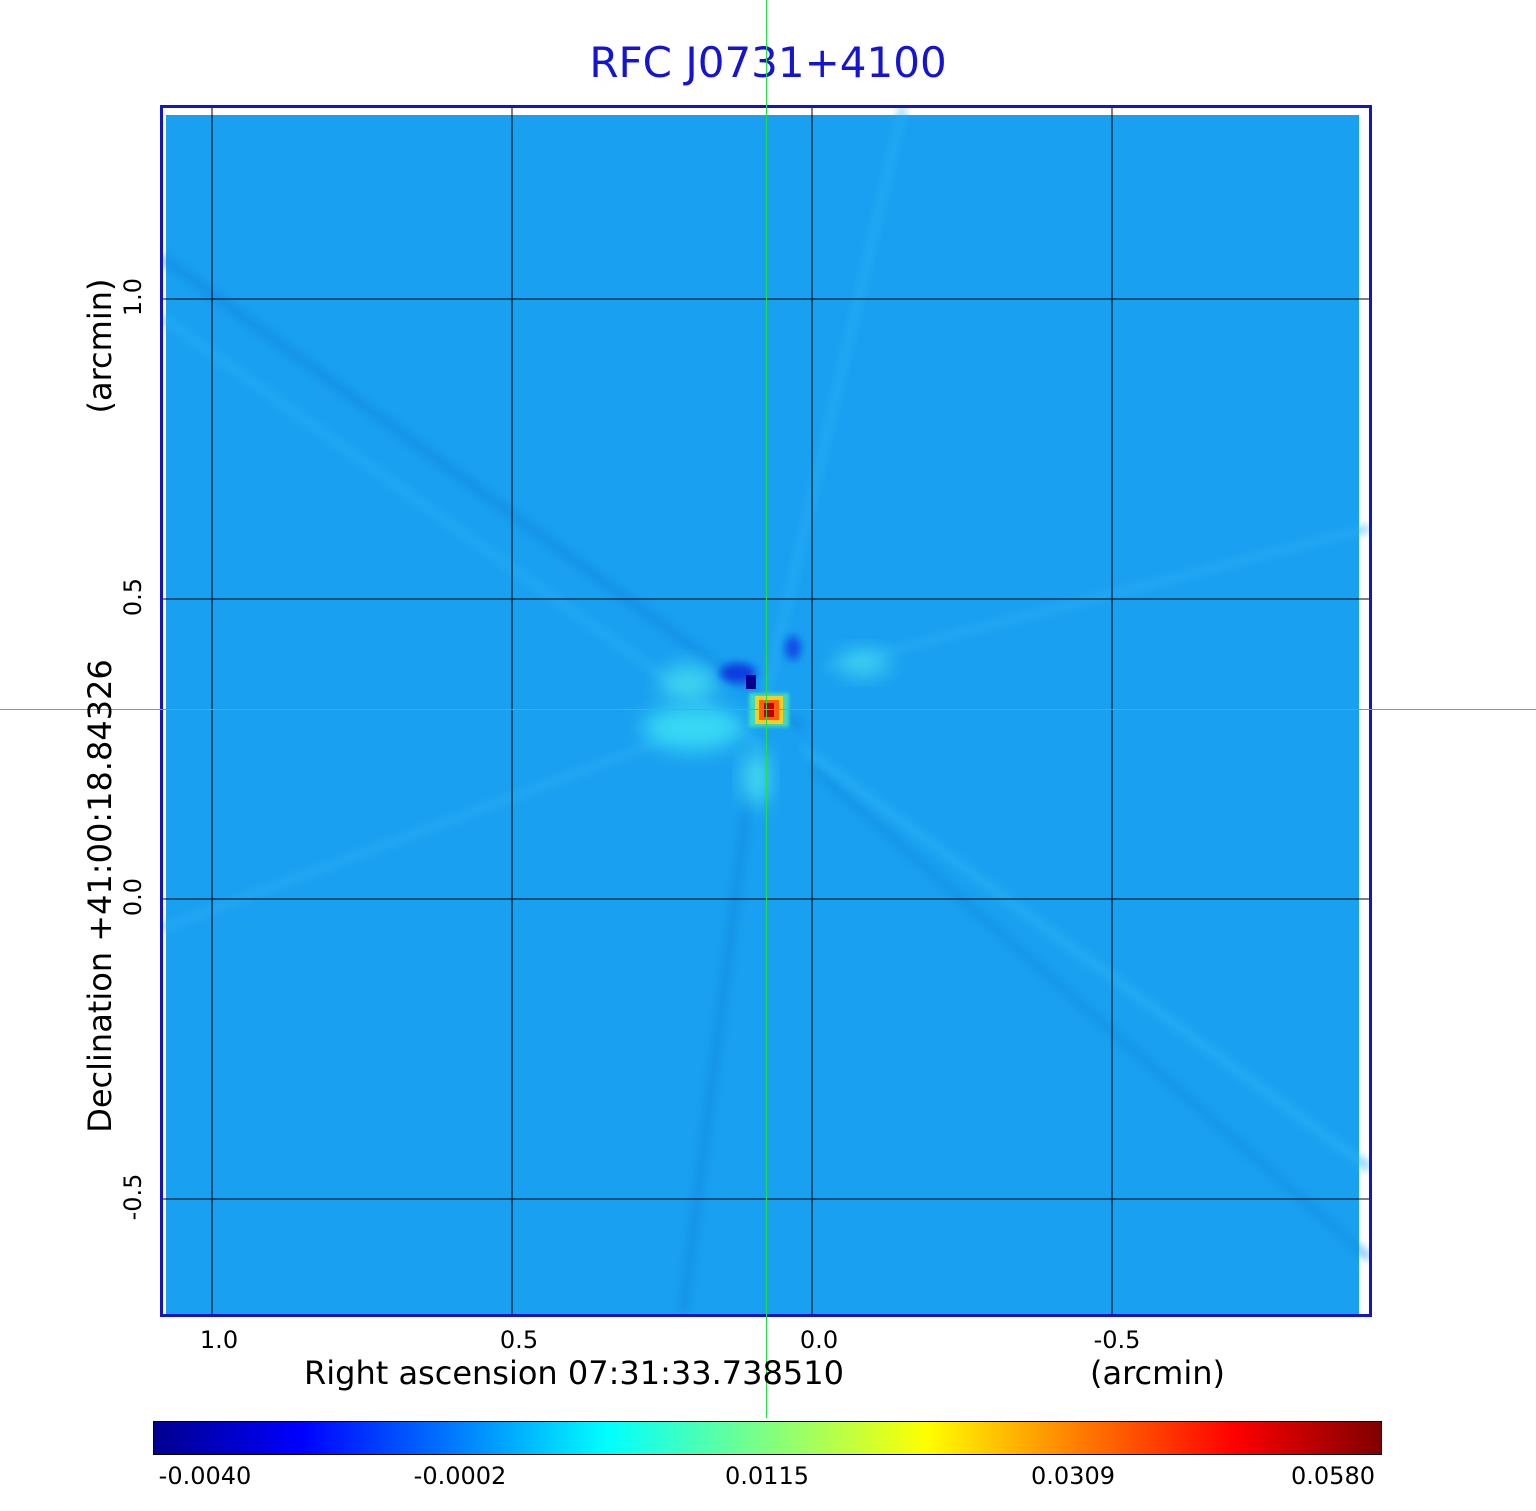 The height and width of the screenshot is (1511, 1536). I want to click on y-axis-label: Declination +41:00:18.84326, so click(100, 896).